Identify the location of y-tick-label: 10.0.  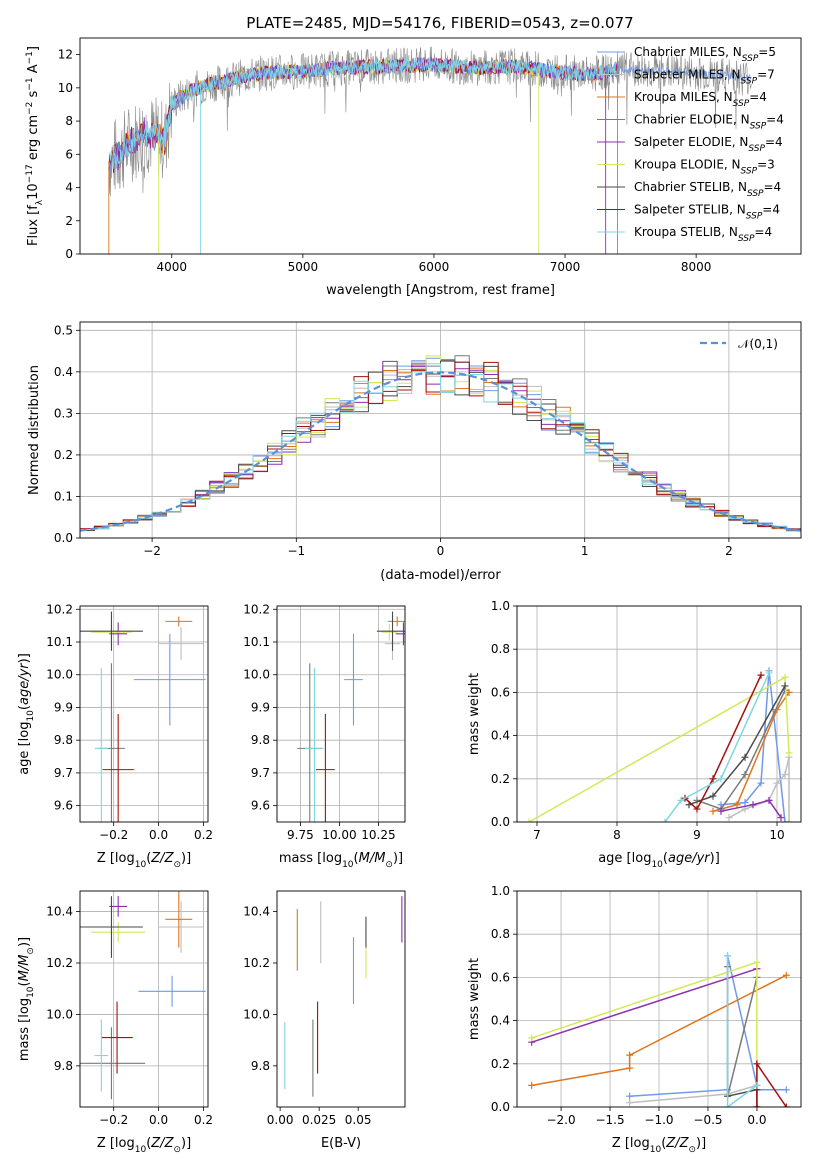
(59, 675).